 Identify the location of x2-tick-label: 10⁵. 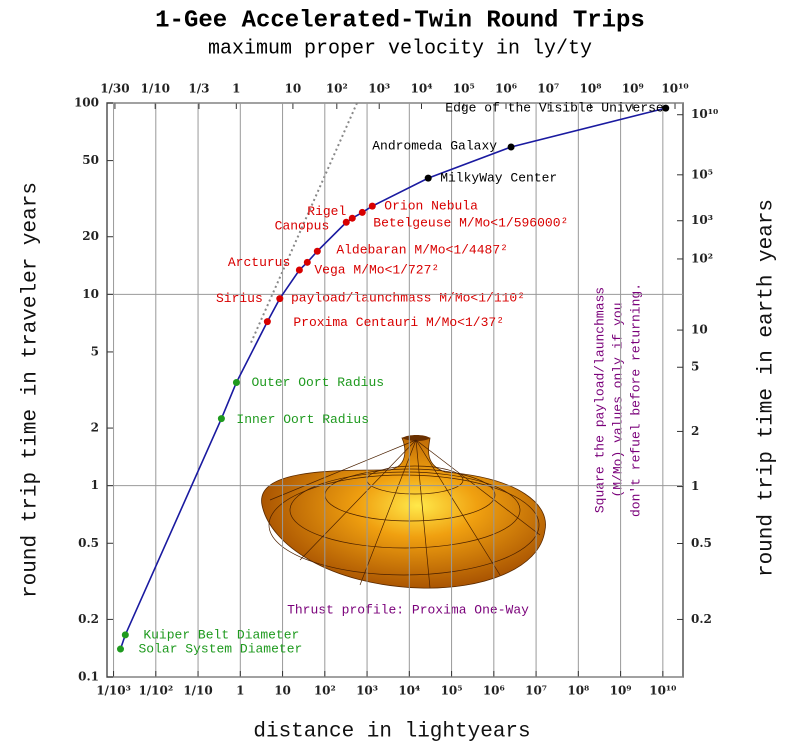
(464, 89).